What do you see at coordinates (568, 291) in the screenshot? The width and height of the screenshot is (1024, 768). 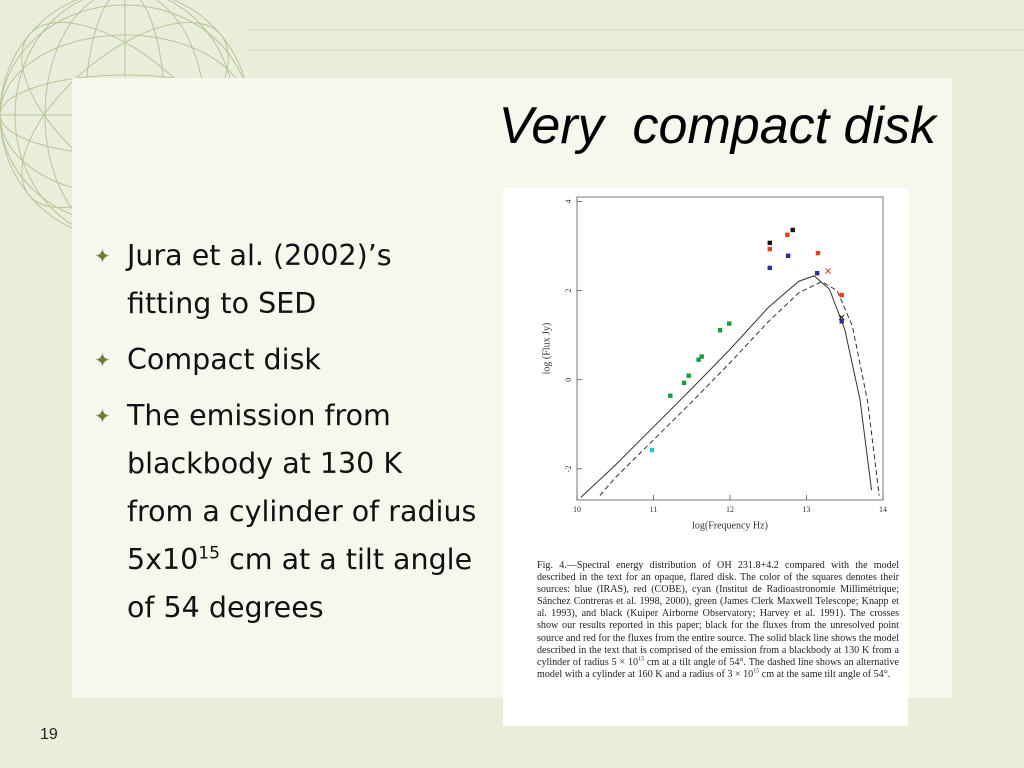 I see `y-tick-label: 2` at bounding box center [568, 291].